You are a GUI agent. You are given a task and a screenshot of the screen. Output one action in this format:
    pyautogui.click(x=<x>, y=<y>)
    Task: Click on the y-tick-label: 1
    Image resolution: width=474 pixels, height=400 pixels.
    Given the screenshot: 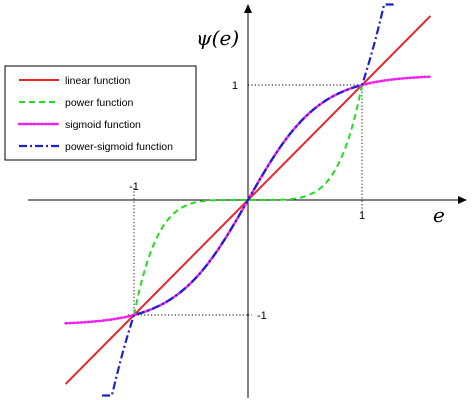 What is the action you would take?
    pyautogui.click(x=235, y=86)
    